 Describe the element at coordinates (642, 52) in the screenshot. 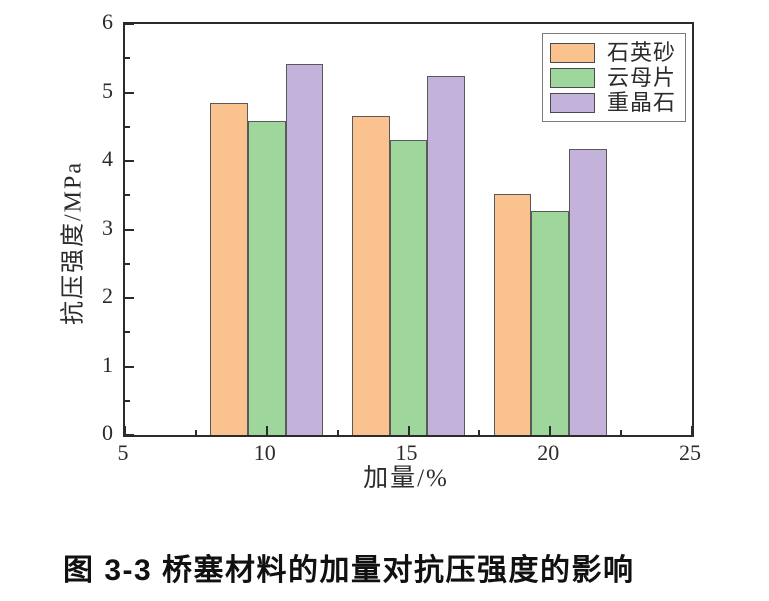

I see `legend-label-quartz-sand: 石英砂` at that location.